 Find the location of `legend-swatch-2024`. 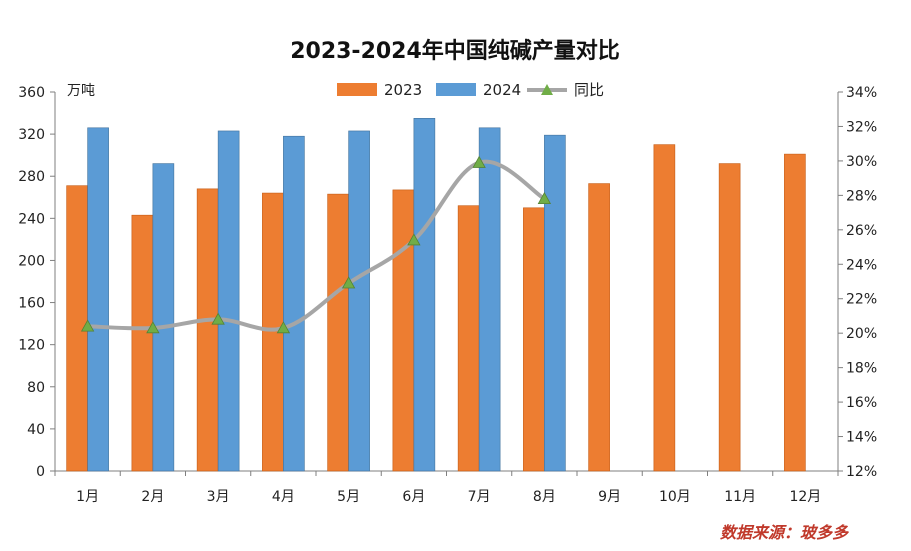

legend-swatch-2024 is located at coordinates (456, 89).